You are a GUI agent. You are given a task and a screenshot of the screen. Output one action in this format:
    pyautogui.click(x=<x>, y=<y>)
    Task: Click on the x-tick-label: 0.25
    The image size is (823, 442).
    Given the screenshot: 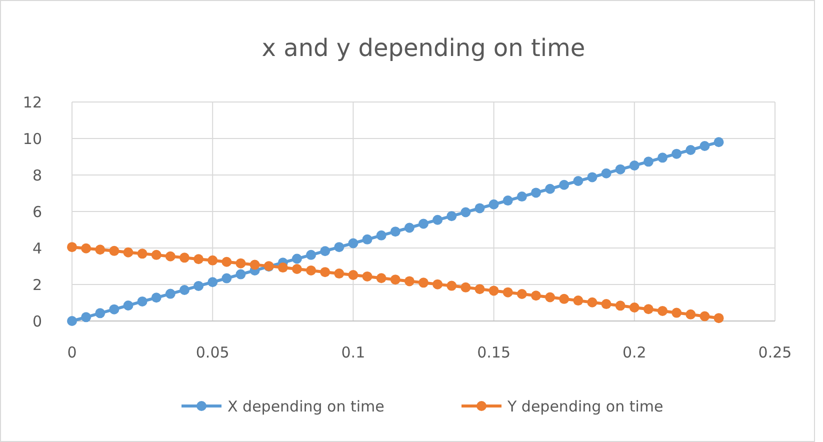 What is the action you would take?
    pyautogui.click(x=775, y=352)
    